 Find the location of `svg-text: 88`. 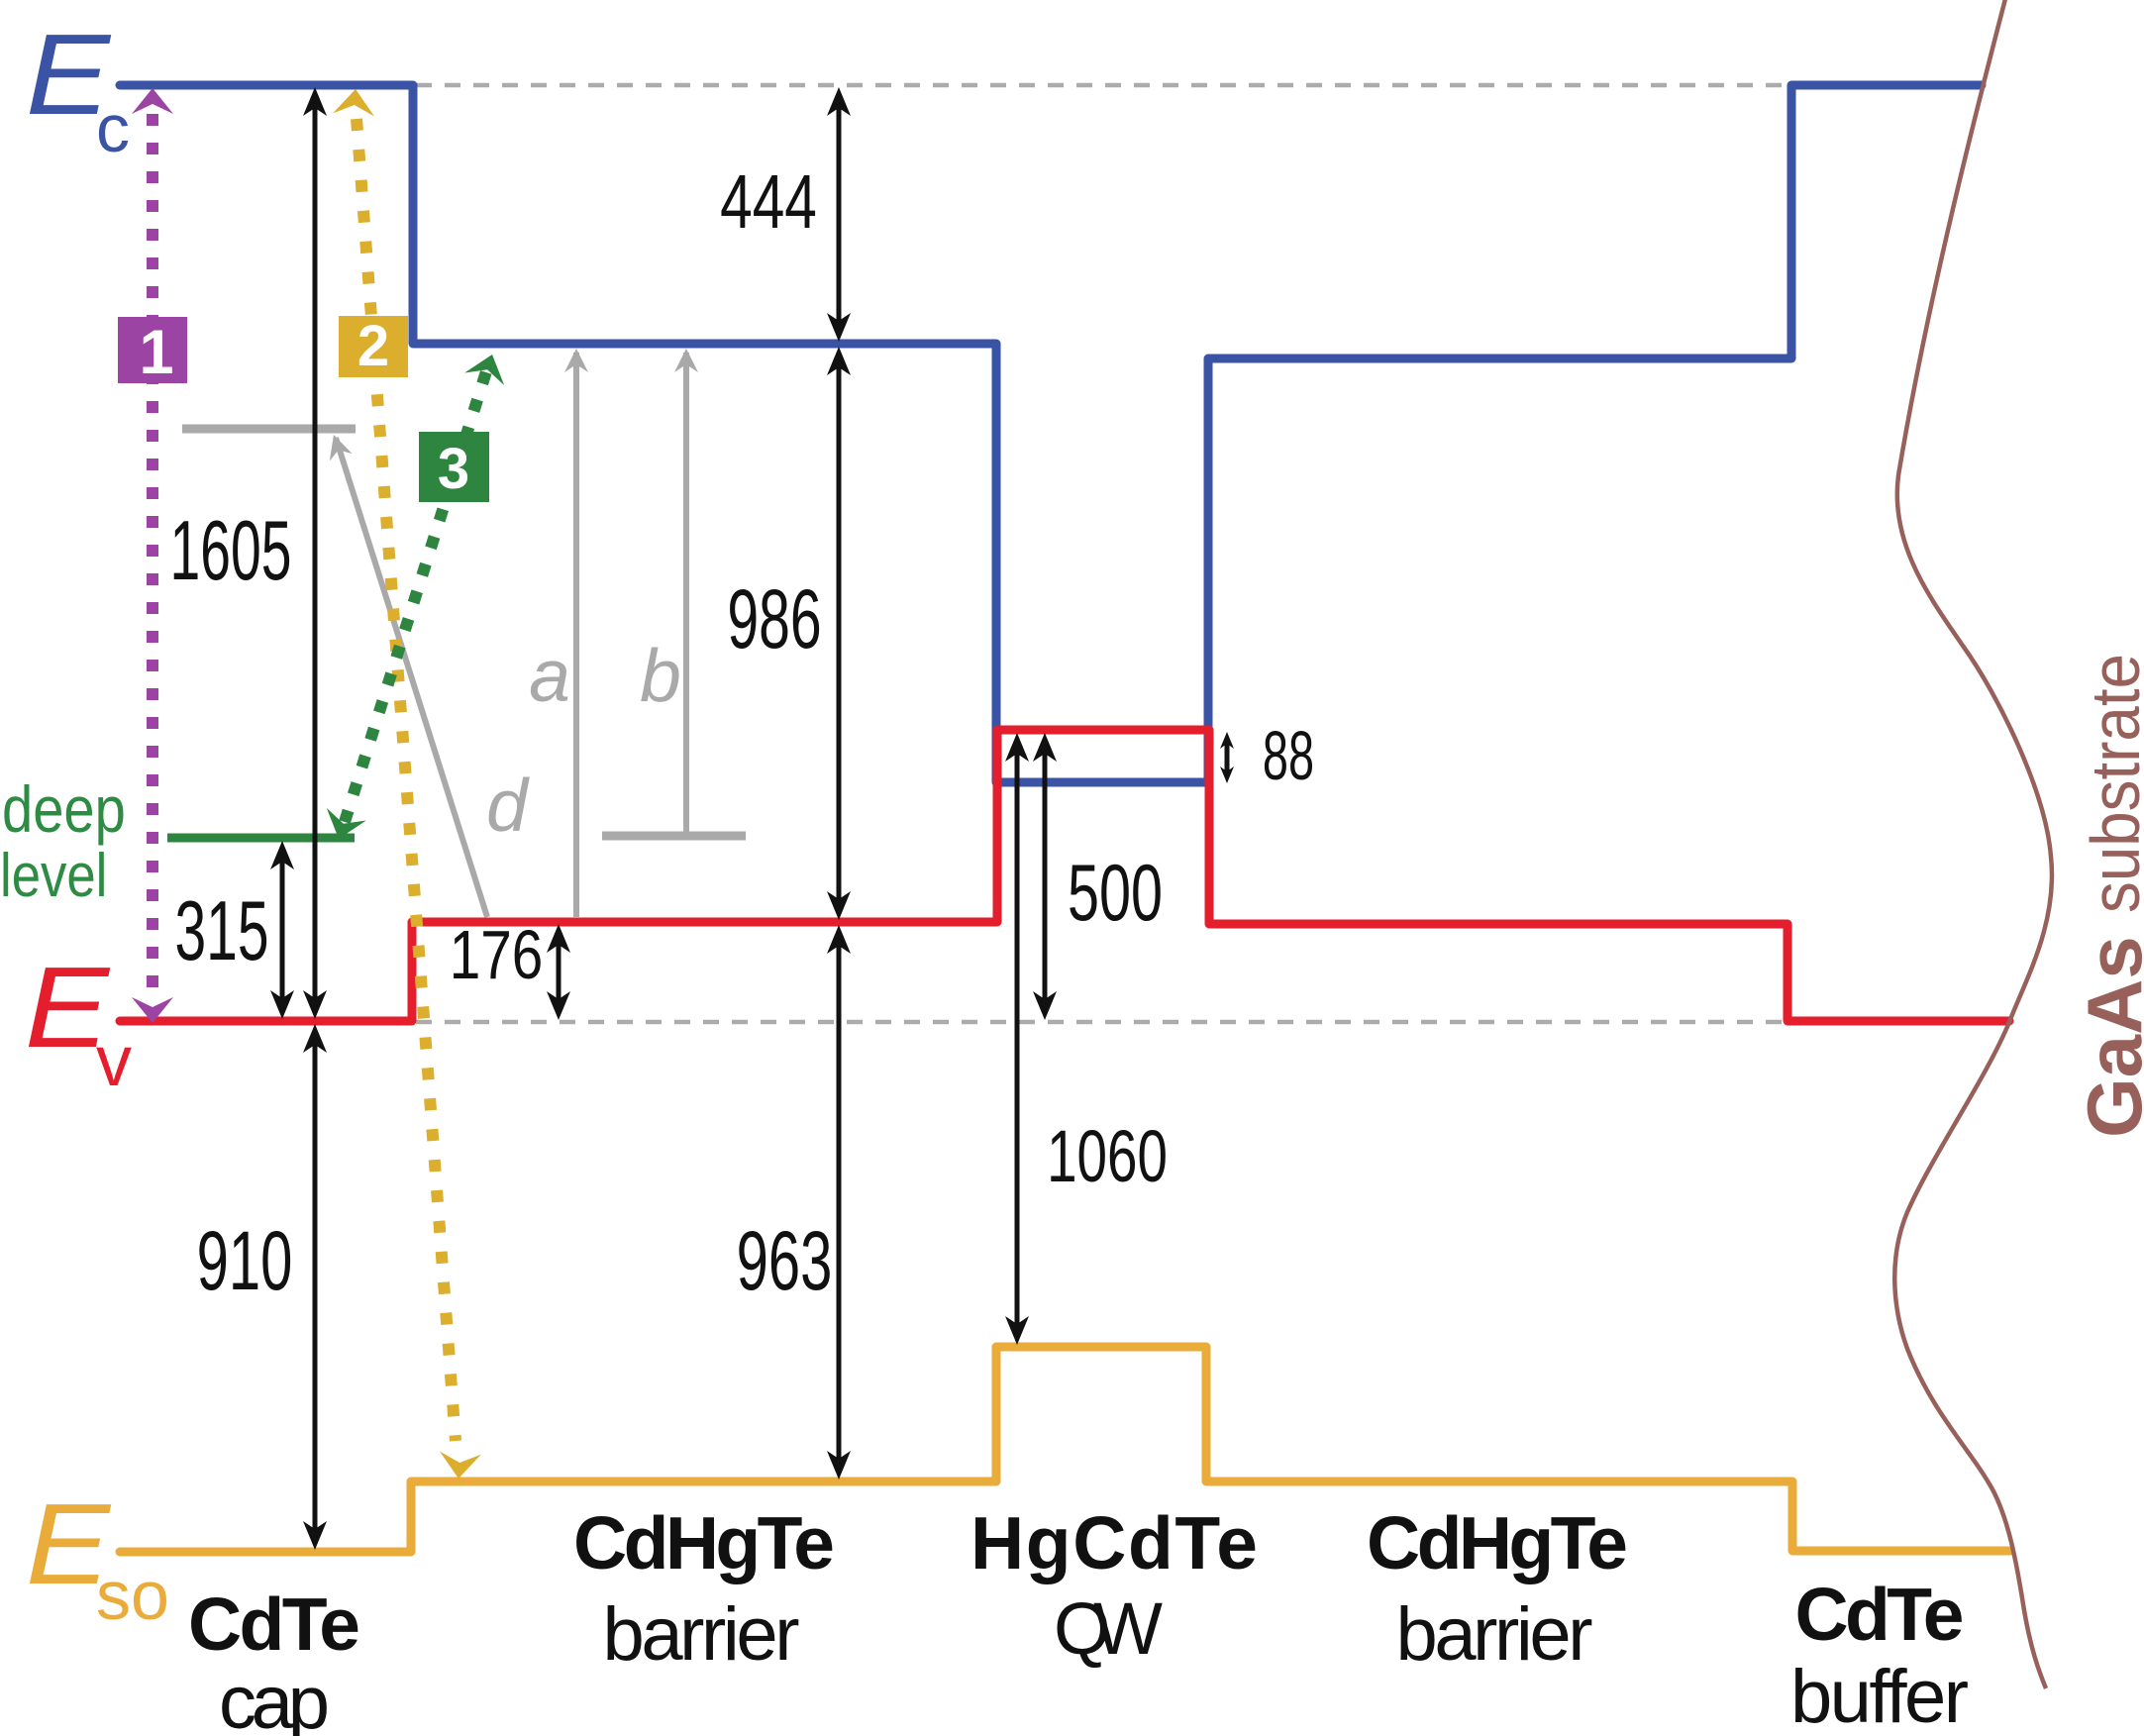

svg-text: 88 is located at coordinates (1289, 756).